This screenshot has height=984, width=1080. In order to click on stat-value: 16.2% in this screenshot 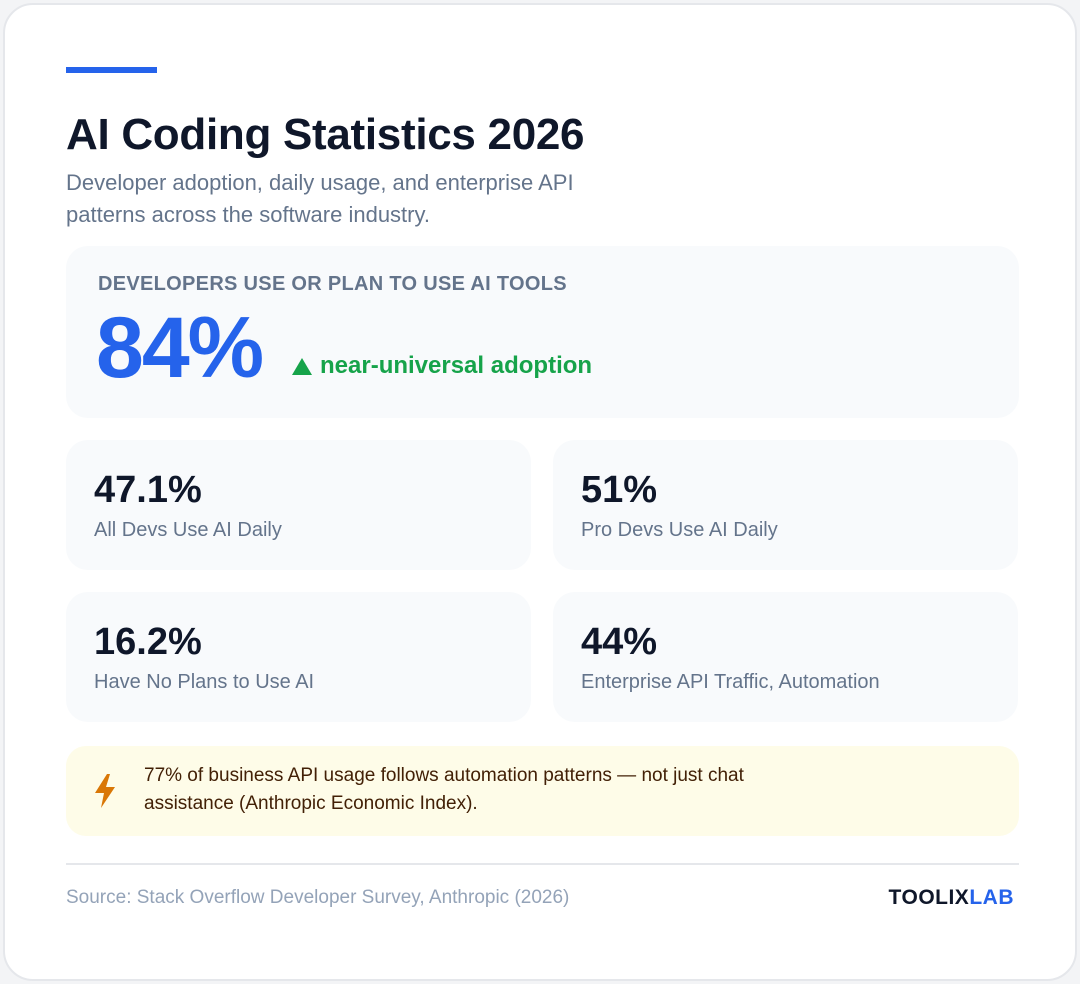, I will do `click(148, 642)`.